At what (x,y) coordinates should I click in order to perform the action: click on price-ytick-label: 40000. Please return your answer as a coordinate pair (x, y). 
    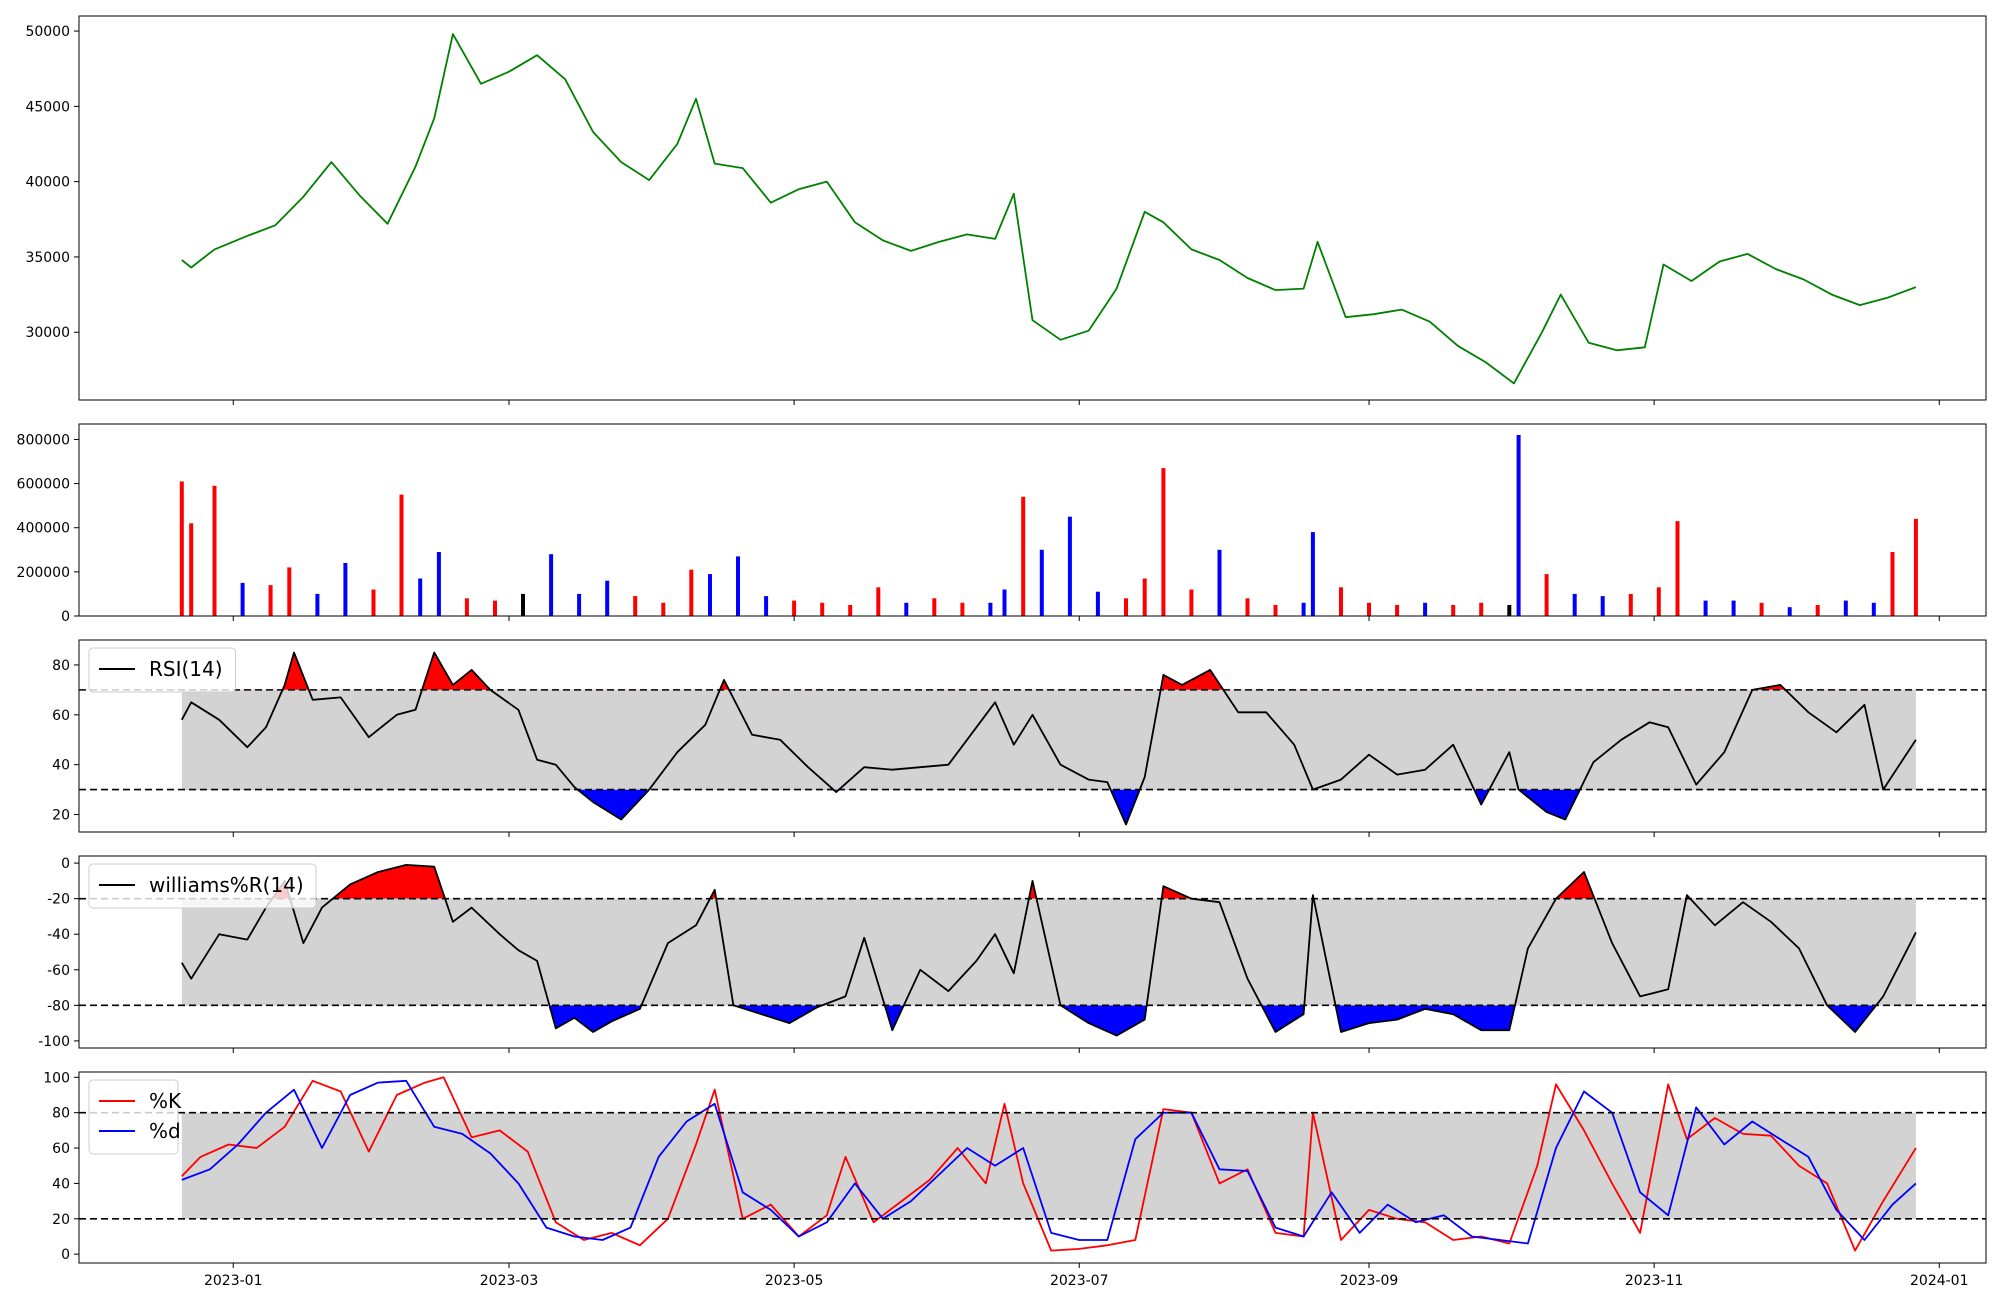
    Looking at the image, I should click on (47, 183).